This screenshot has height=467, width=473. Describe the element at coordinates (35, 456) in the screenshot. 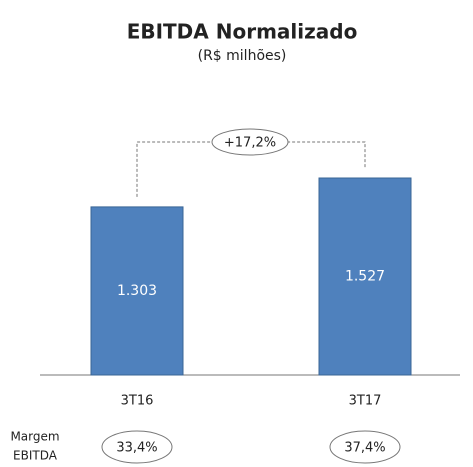

I see `margin-label: EBITDA` at that location.